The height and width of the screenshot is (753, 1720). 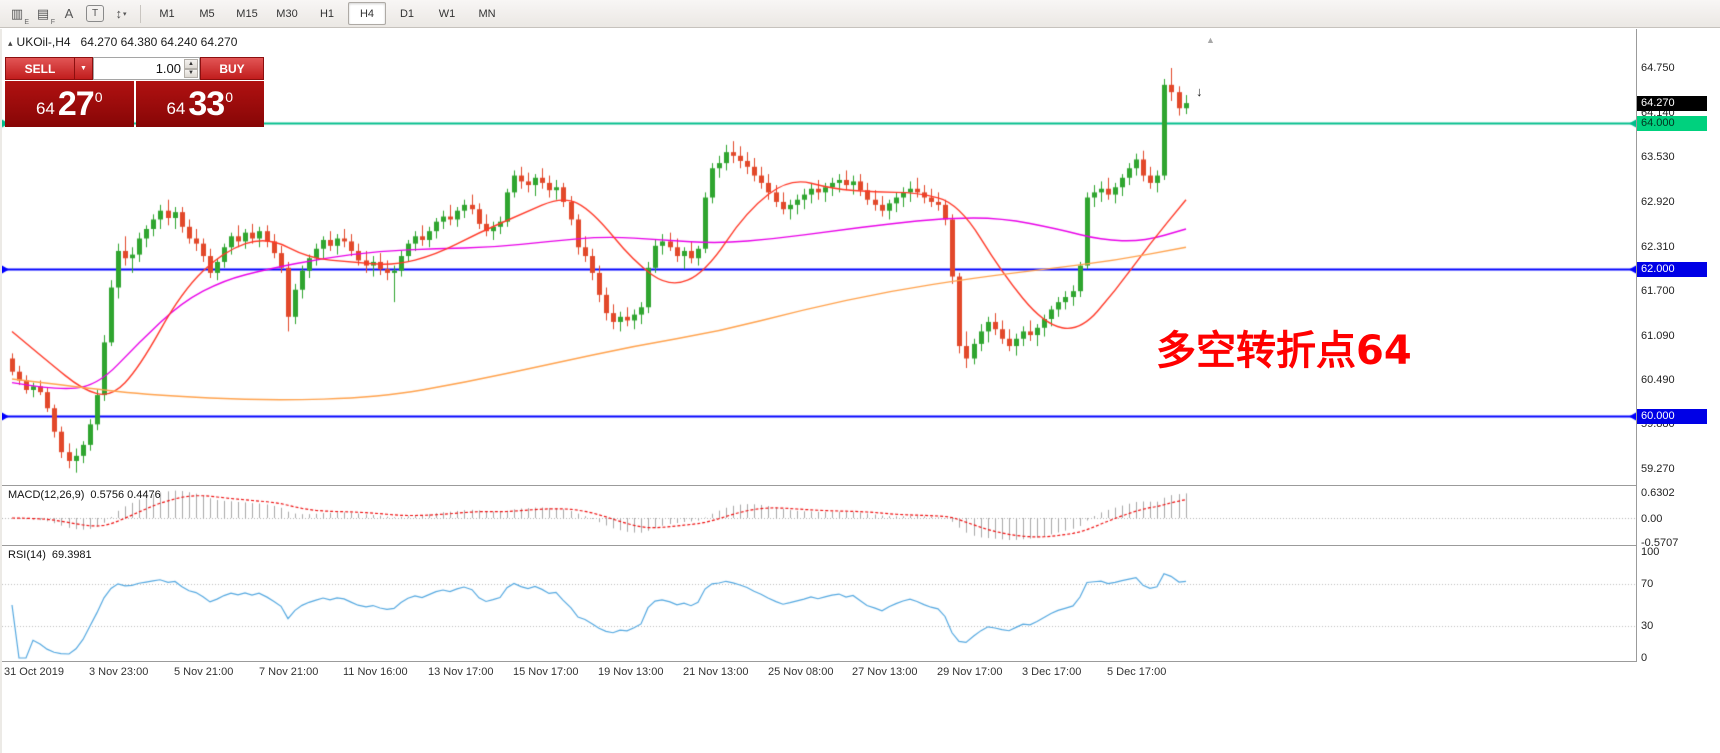 What do you see at coordinates (232, 68) in the screenshot?
I see `buy-button: BUY` at bounding box center [232, 68].